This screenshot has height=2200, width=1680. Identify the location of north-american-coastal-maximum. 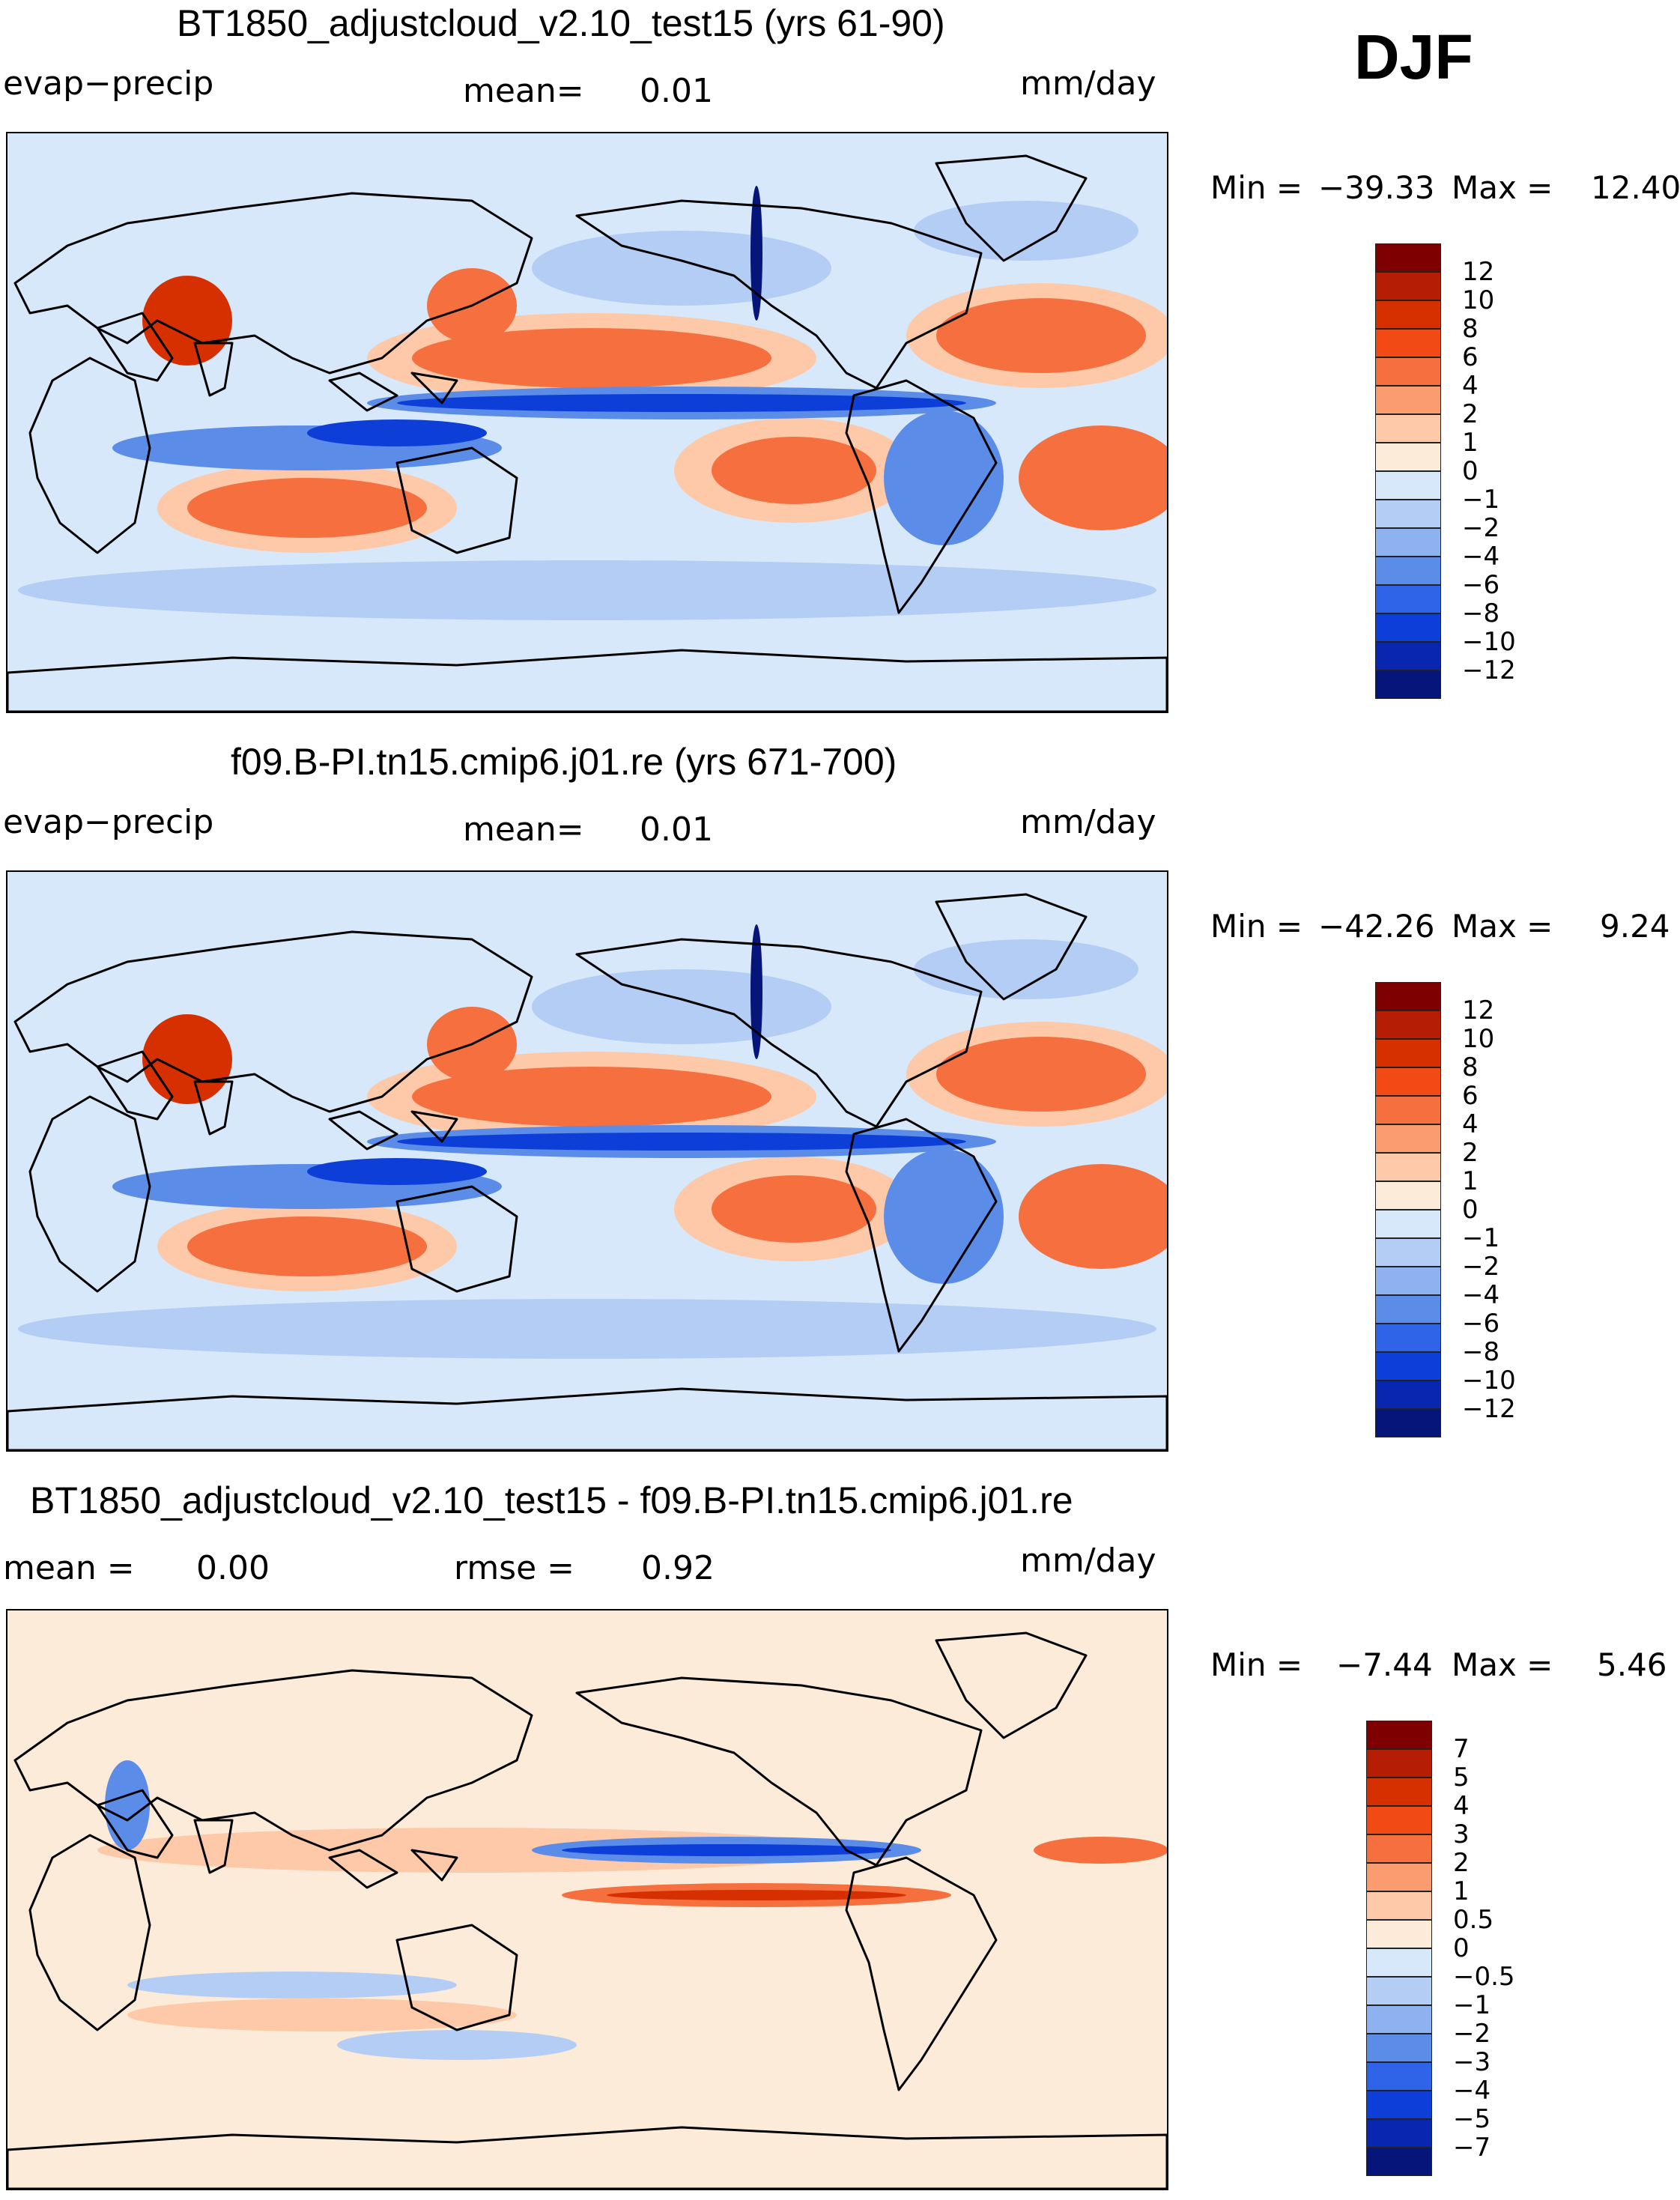
(756, 254).